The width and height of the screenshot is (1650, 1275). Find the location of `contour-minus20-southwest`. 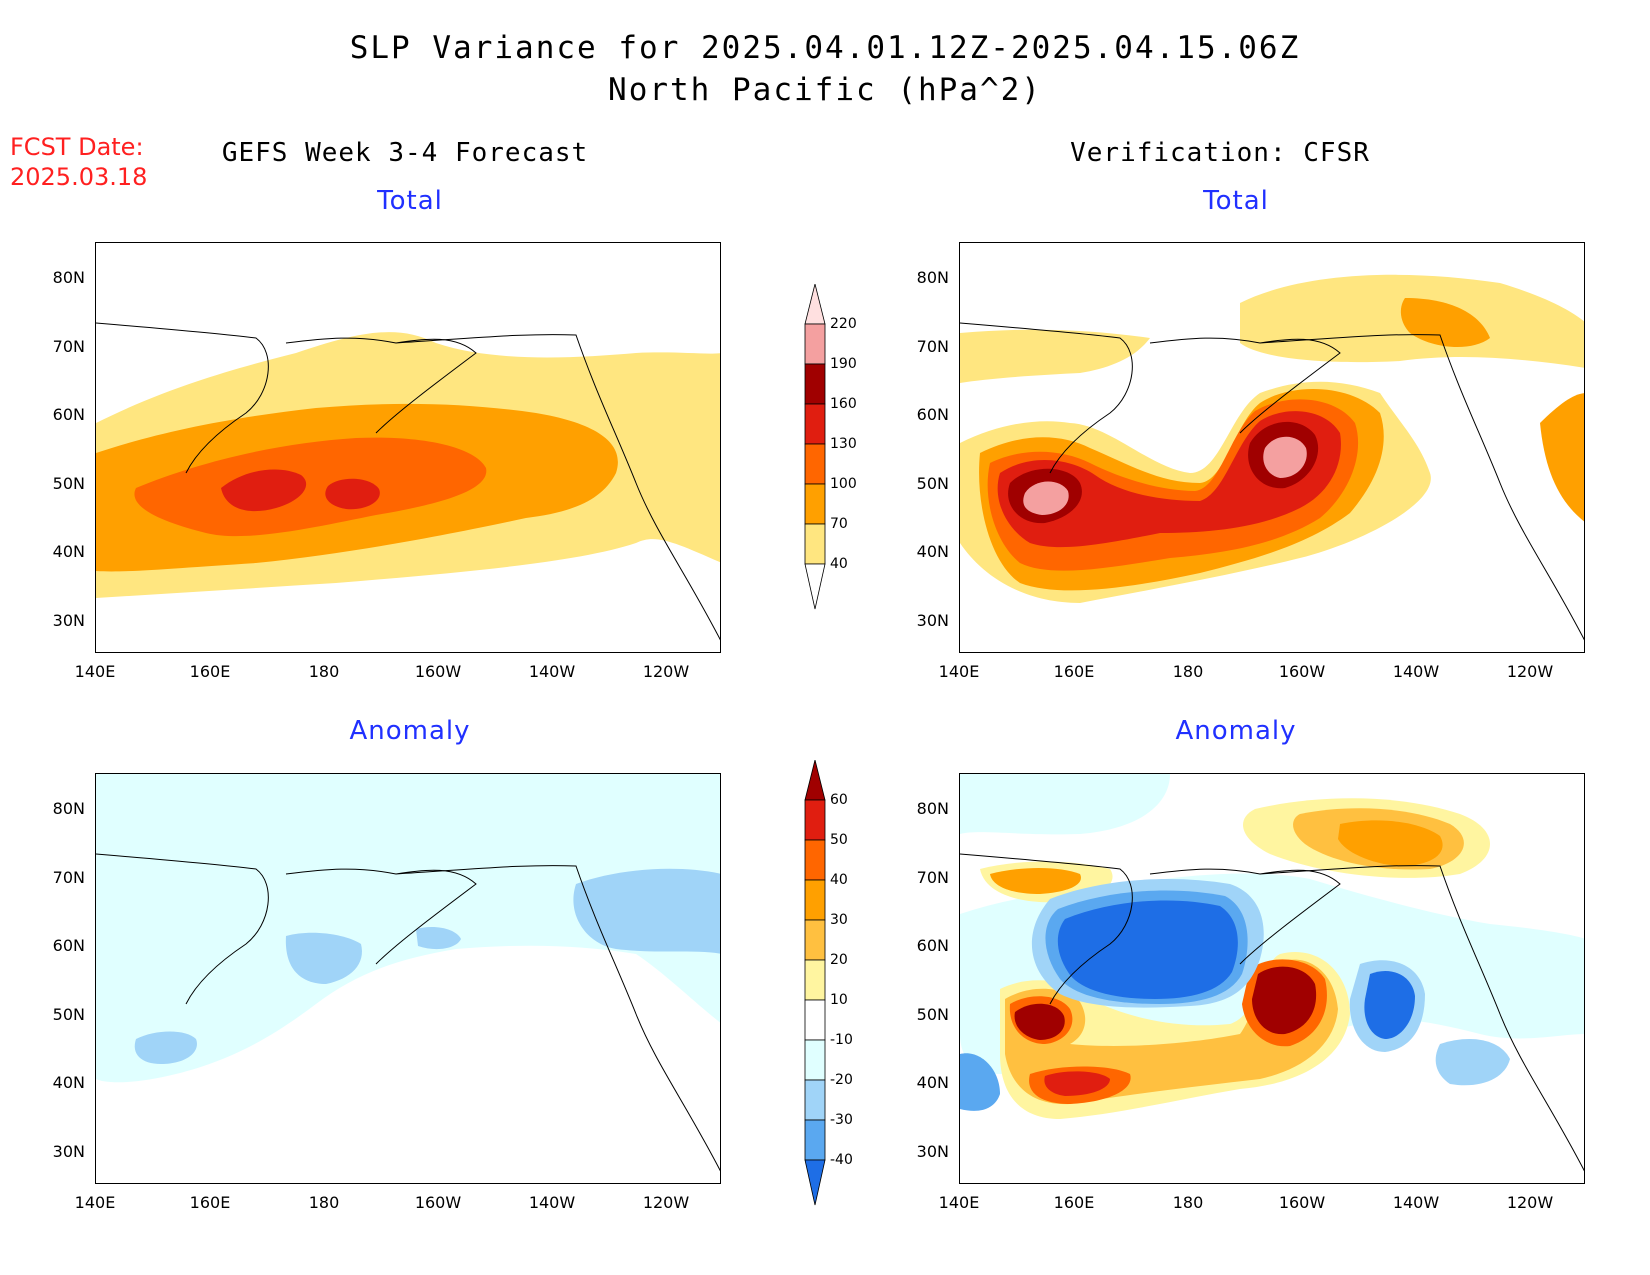

contour-minus20-southwest is located at coordinates (980, 1082).